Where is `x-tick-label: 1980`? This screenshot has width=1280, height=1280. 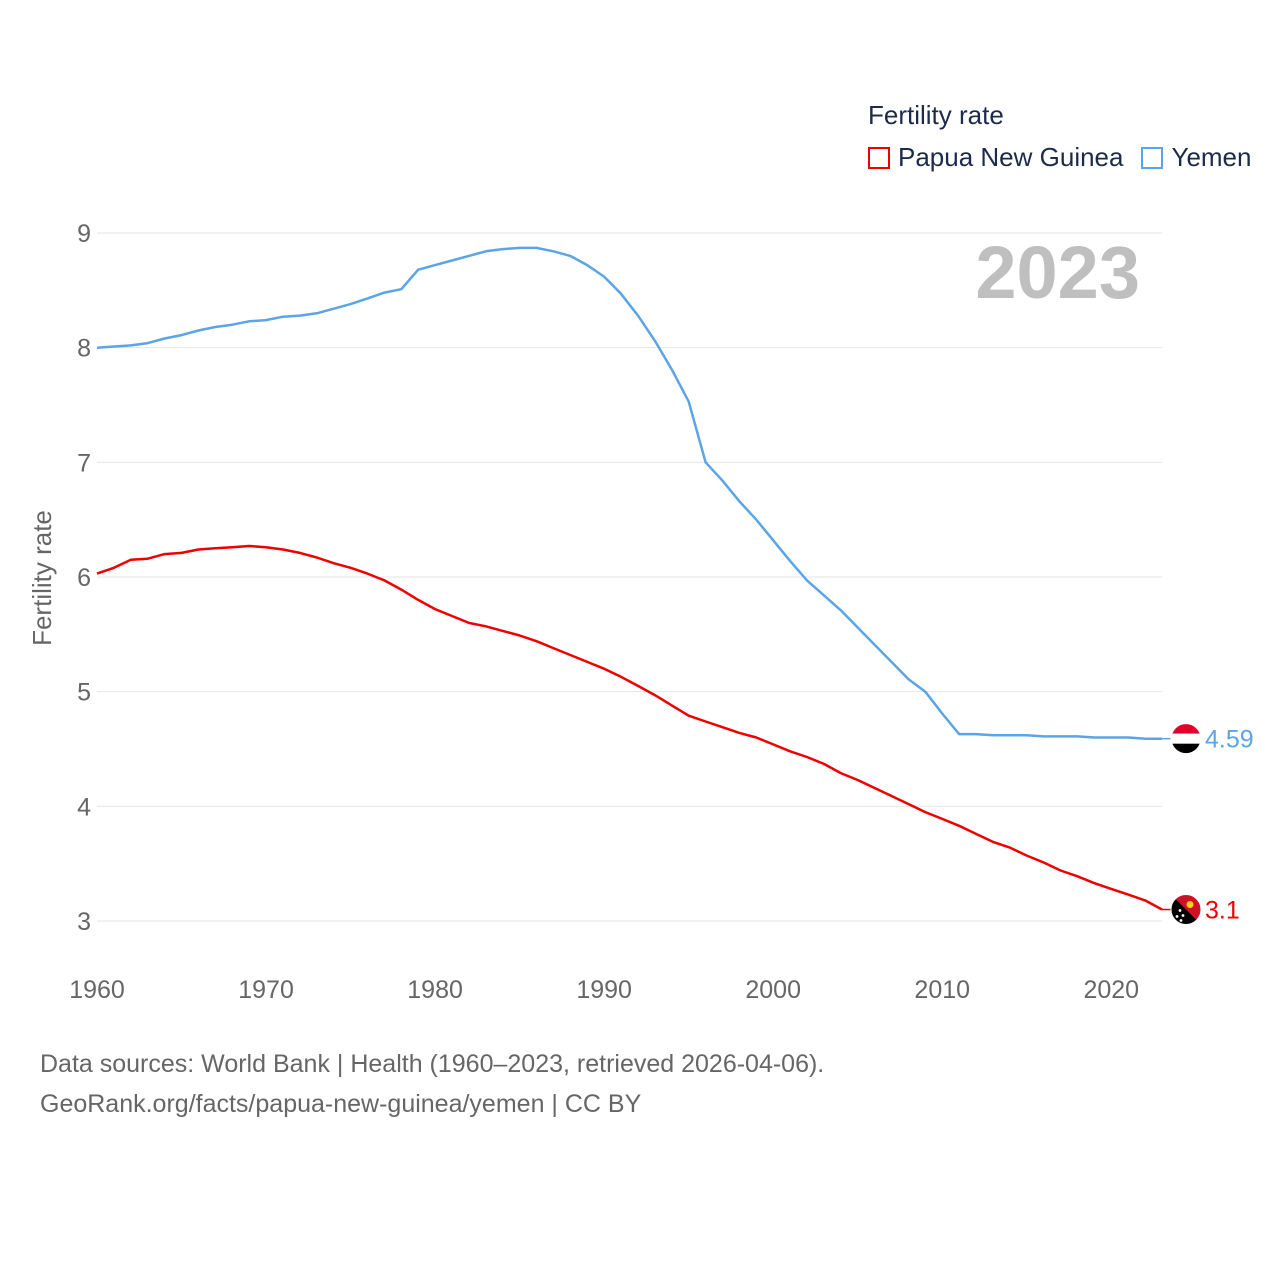 x-tick-label: 1980 is located at coordinates (435, 990).